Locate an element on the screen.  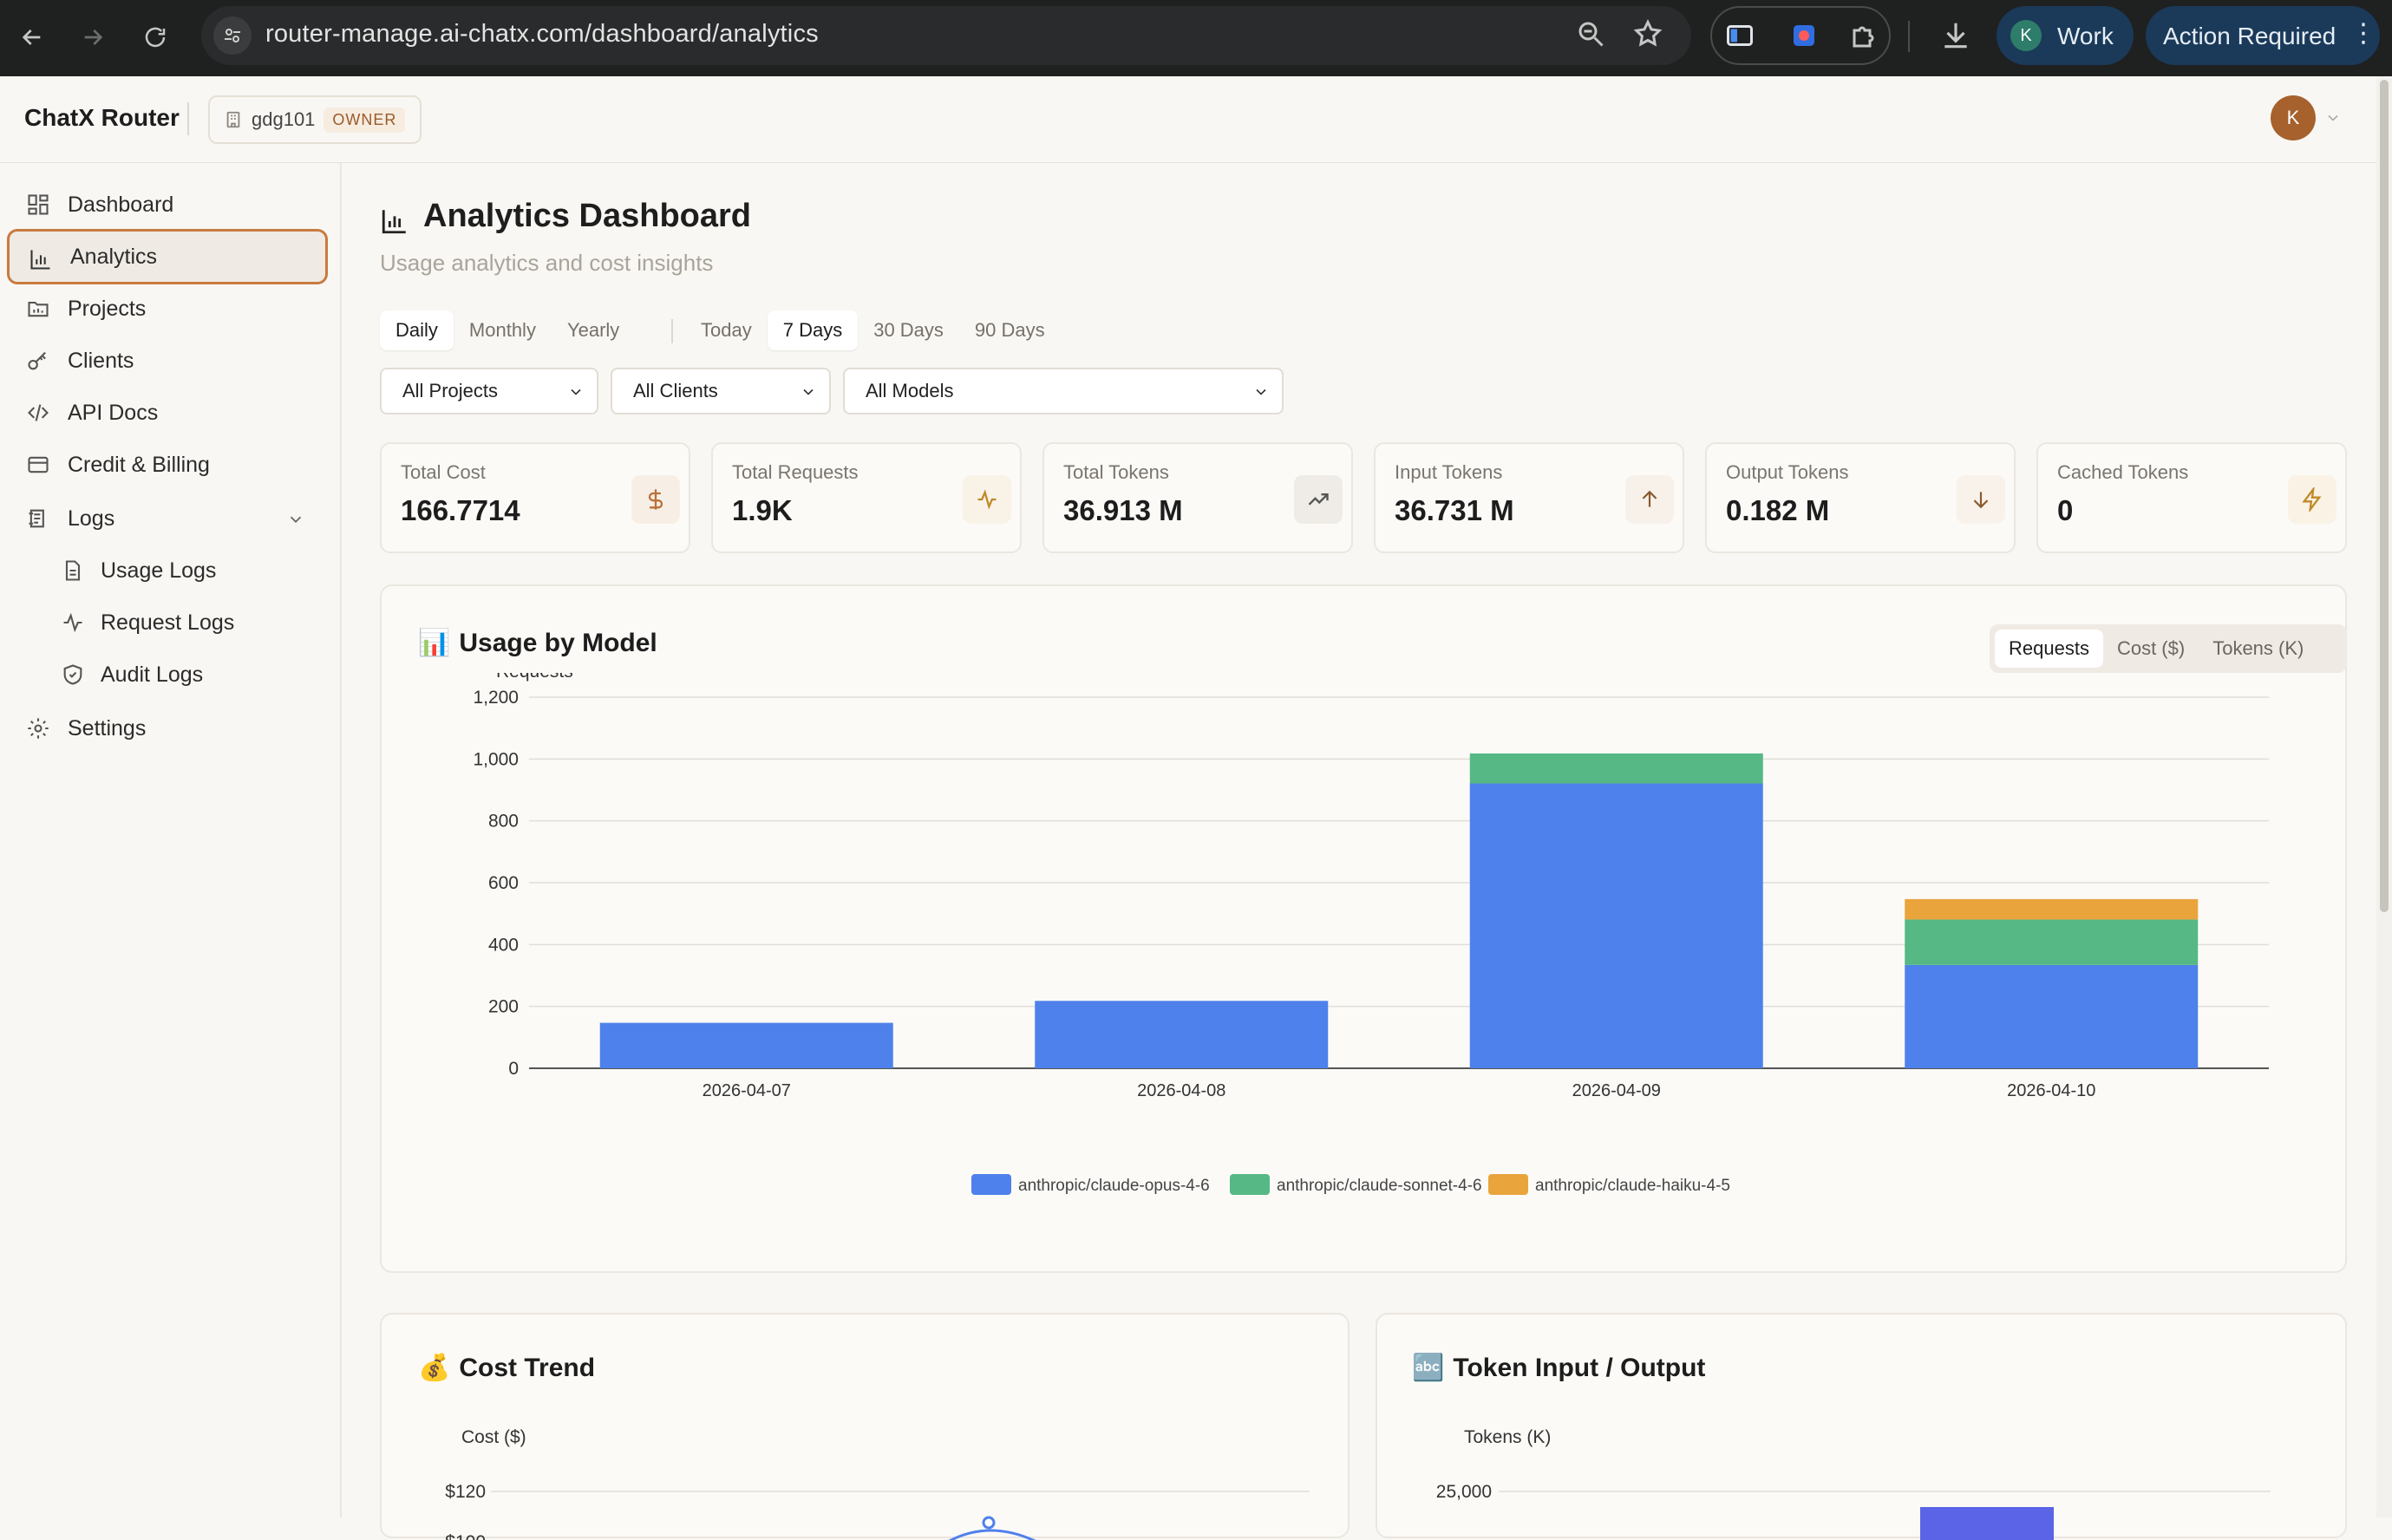
sidebar-item-audit-logs: Audit Logs is located at coordinates (167, 674).